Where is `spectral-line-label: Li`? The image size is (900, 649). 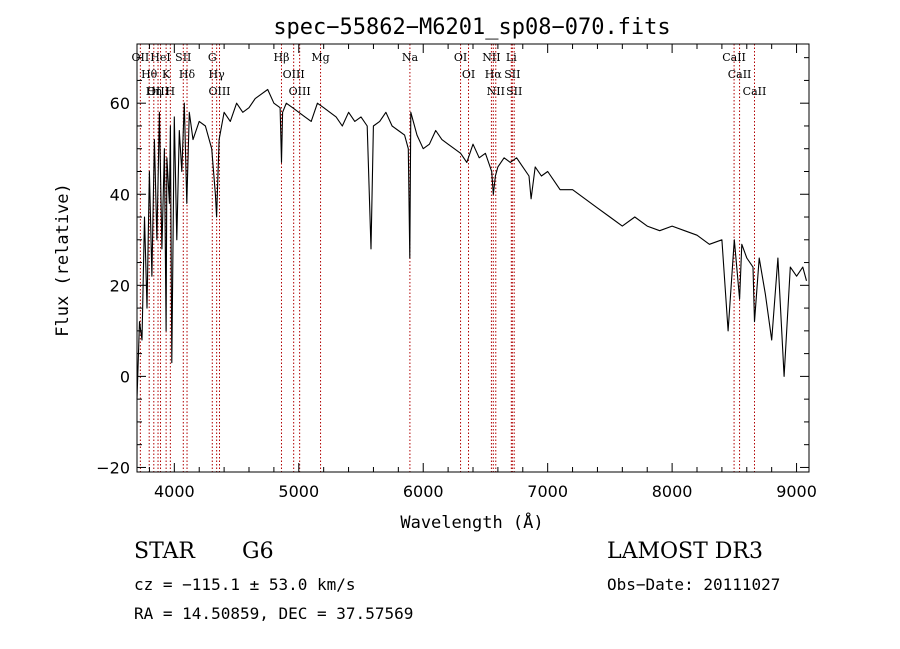
spectral-line-label: Li is located at coordinates (511, 57).